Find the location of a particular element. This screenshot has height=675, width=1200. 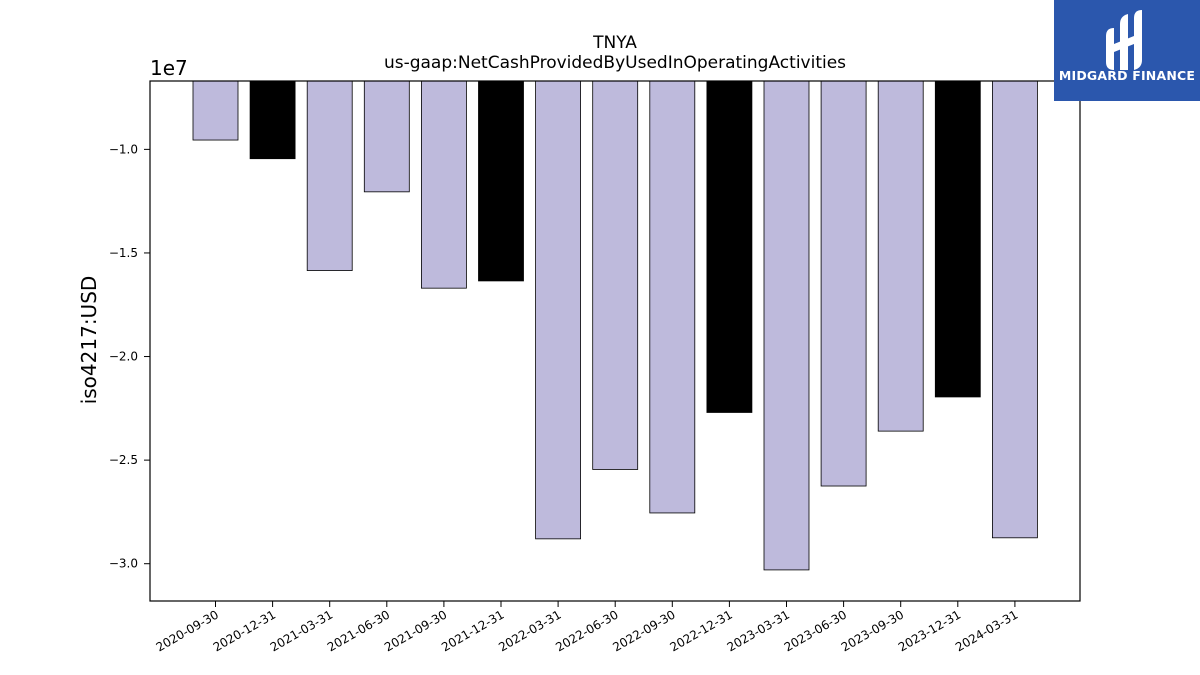

y-axis-offset-text: 1e7 is located at coordinates (169, 68).